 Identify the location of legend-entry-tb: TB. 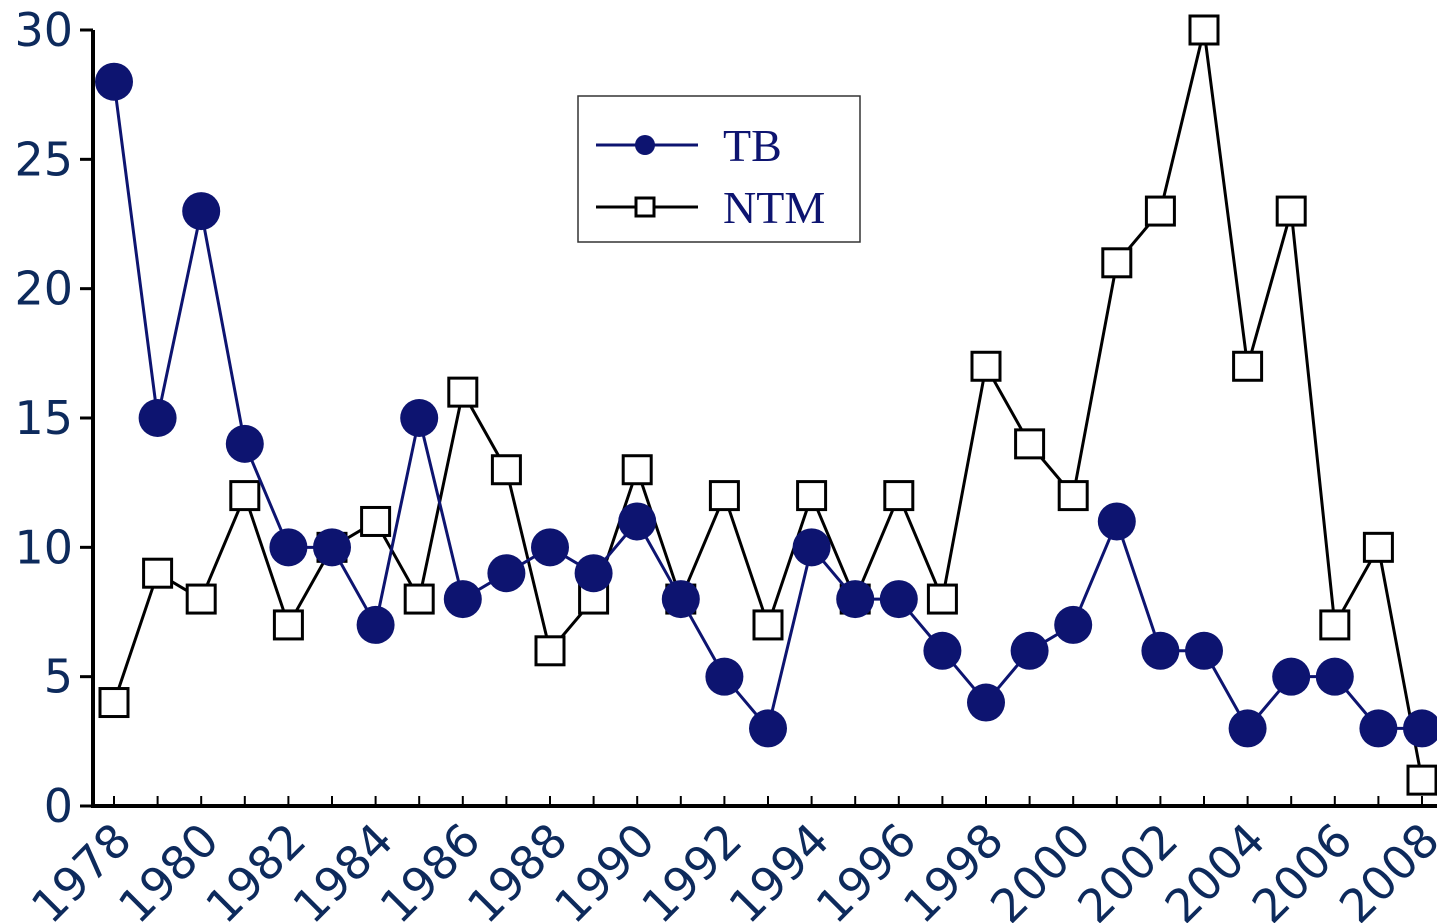
(689, 145).